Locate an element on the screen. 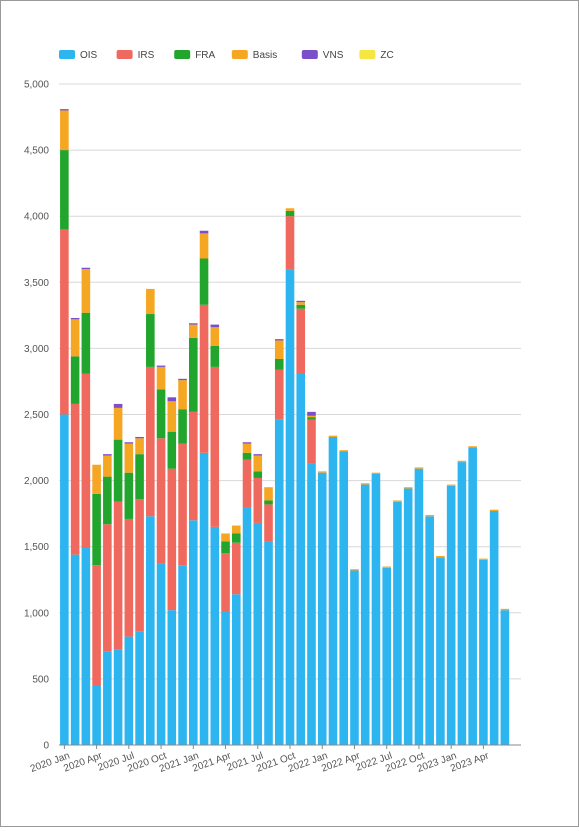 This screenshot has width=579, height=831. legend-item-zc: ZC is located at coordinates (376, 55).